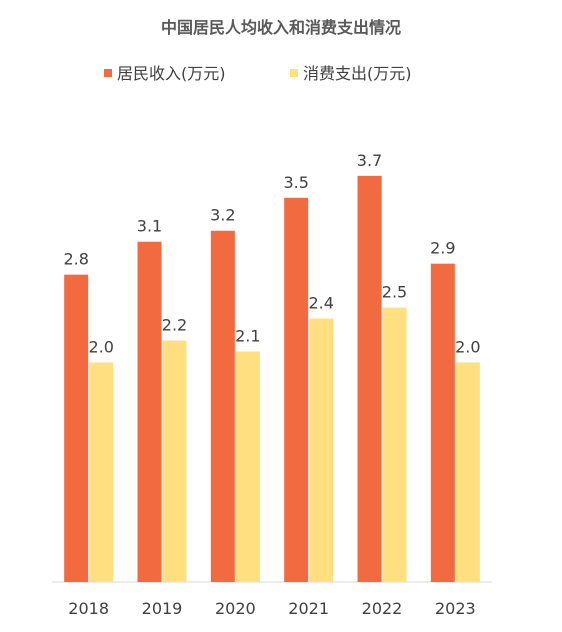 The image size is (562, 632). What do you see at coordinates (149, 411) in the screenshot?
I see `bar-income-2019` at bounding box center [149, 411].